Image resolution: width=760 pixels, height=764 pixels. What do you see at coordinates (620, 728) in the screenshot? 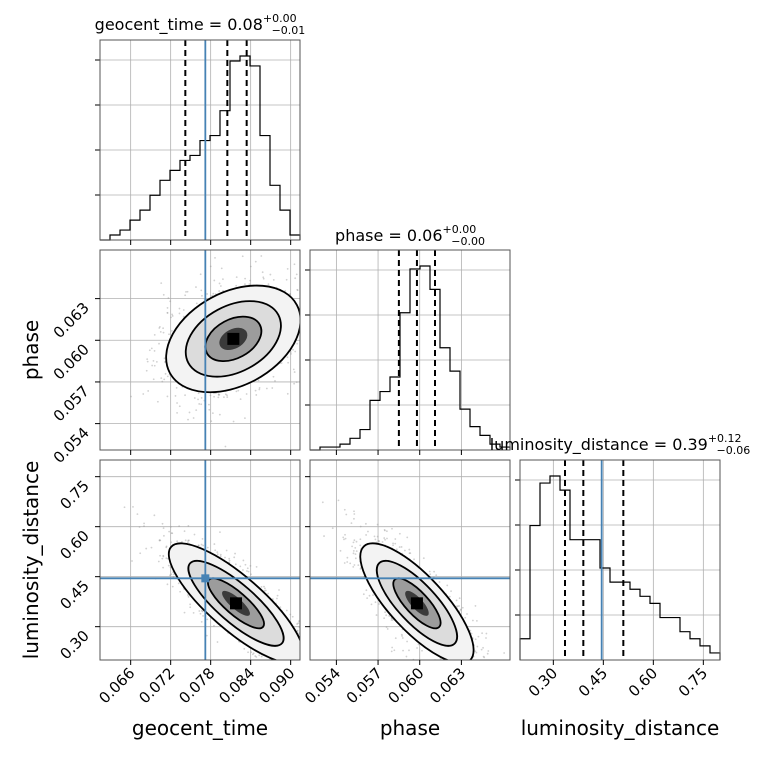
I see `xlabel-luminosity-distance: luminosity_distance` at bounding box center [620, 728].